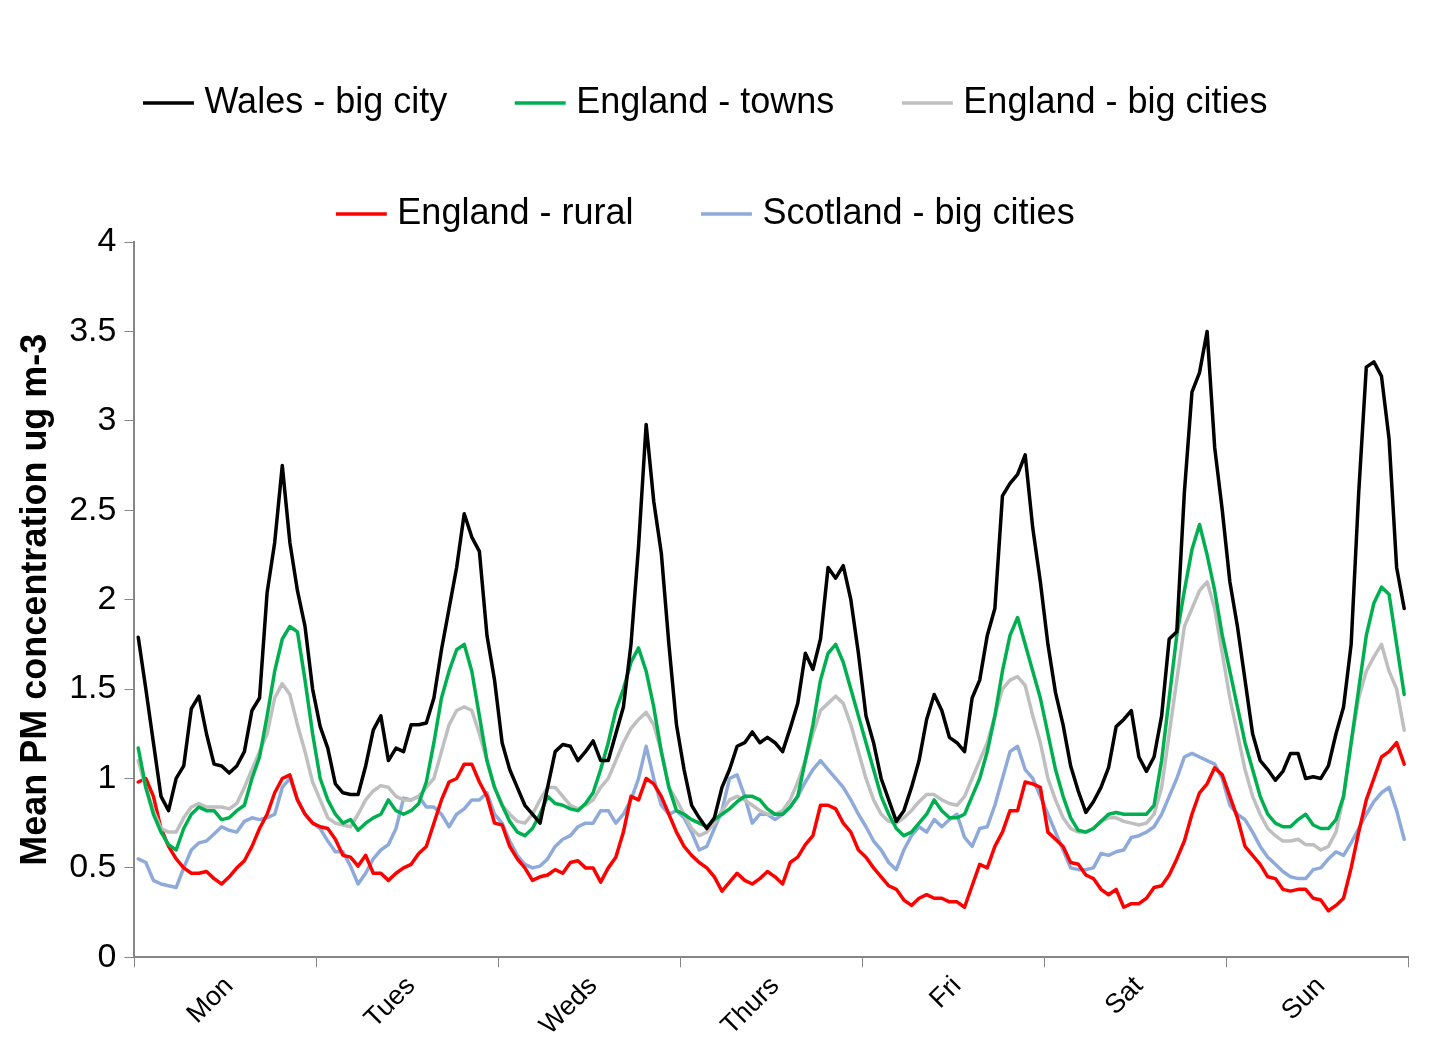 The image size is (1433, 1055). I want to click on x-tick-label: Sun, so click(1303, 998).